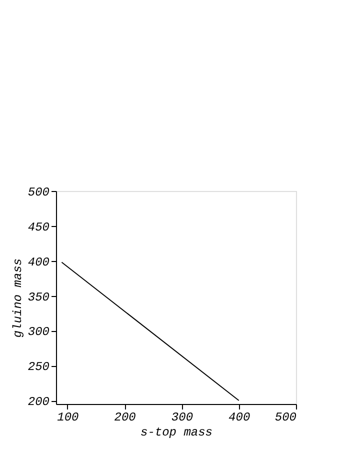 This screenshot has height=458, width=354. What do you see at coordinates (39, 193) in the screenshot?
I see `y-tick-label: 500` at bounding box center [39, 193].